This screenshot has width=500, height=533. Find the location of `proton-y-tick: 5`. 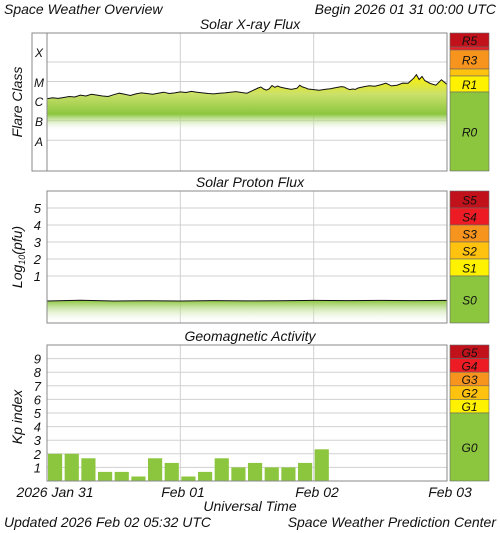

proton-y-tick: 5 is located at coordinates (38, 208).